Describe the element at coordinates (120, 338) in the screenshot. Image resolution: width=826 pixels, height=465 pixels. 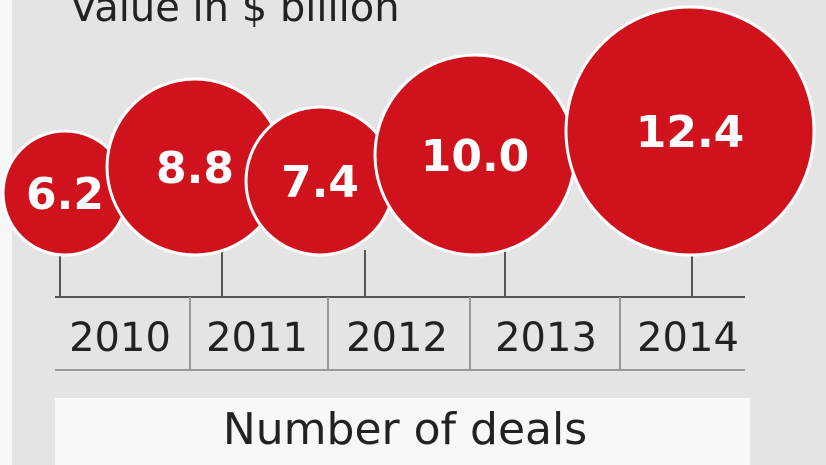
I see `x-tick-label: 2010` at that location.